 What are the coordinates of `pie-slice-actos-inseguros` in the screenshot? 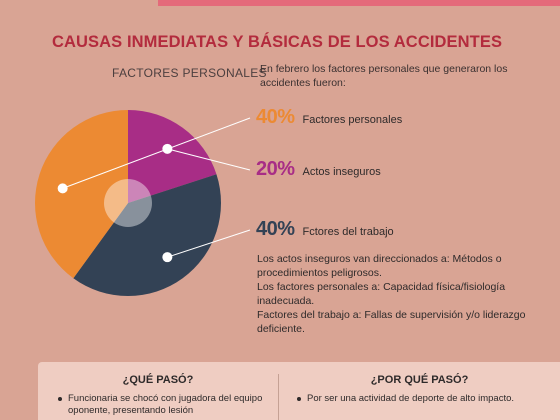 It's located at (172, 156).